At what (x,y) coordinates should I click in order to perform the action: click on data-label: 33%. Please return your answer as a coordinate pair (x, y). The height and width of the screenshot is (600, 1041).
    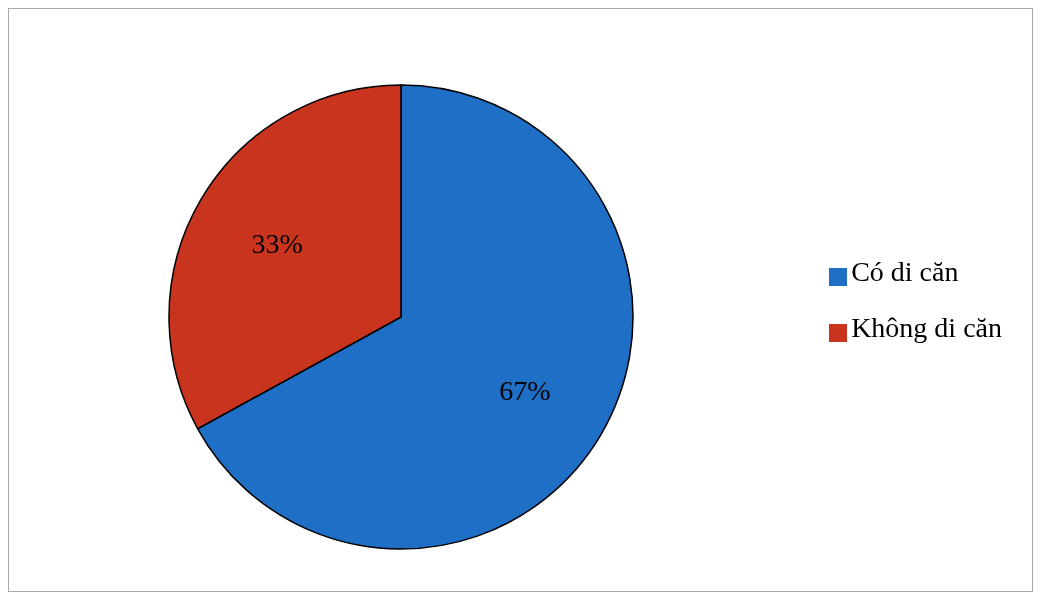
    Looking at the image, I should click on (277, 244).